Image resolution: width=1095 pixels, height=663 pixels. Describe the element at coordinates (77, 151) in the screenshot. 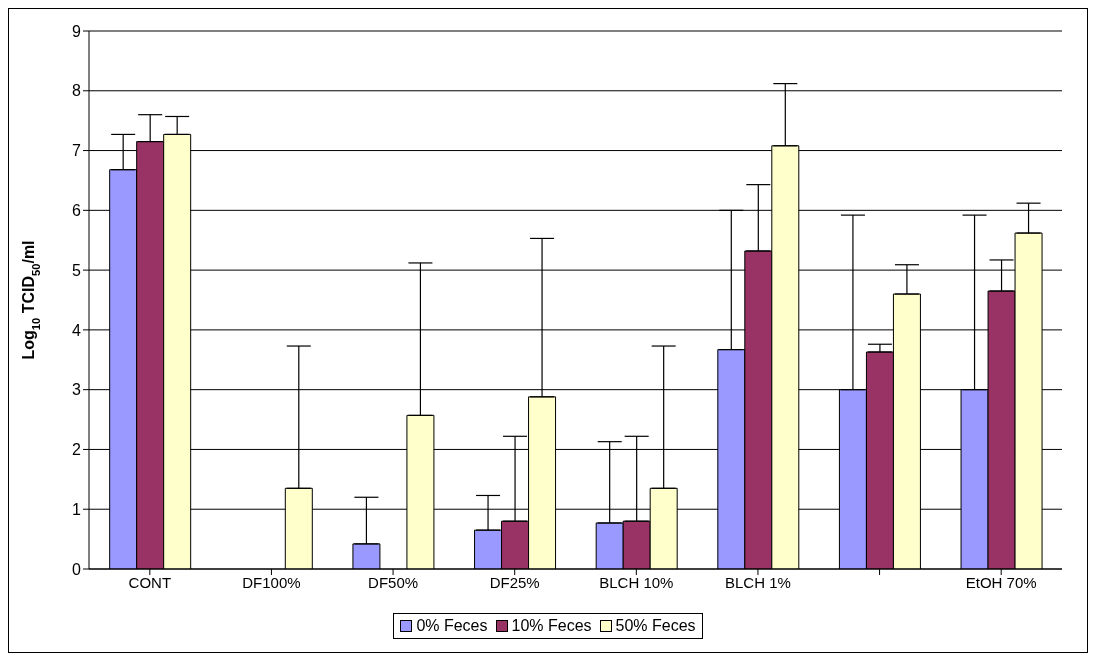

I see `y-tick-label: 7` at that location.